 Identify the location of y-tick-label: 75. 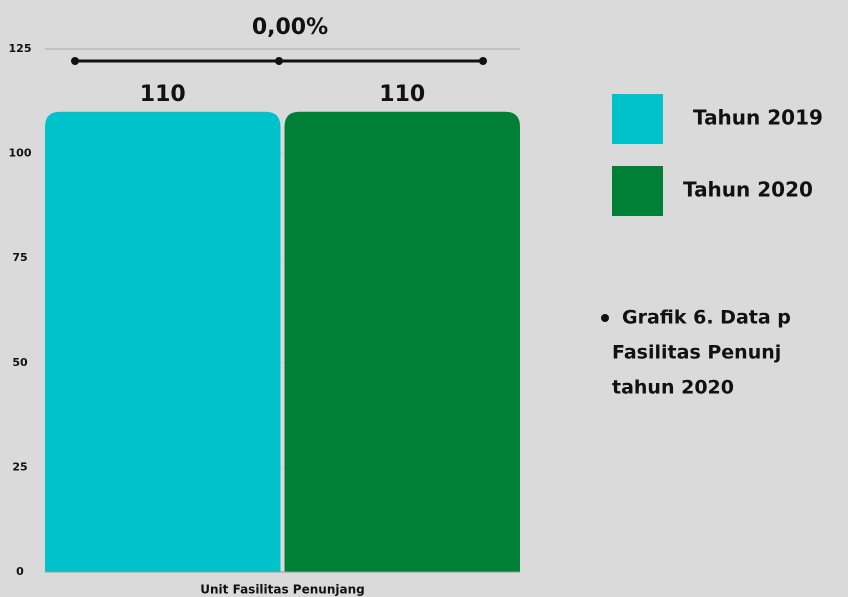
(19, 257).